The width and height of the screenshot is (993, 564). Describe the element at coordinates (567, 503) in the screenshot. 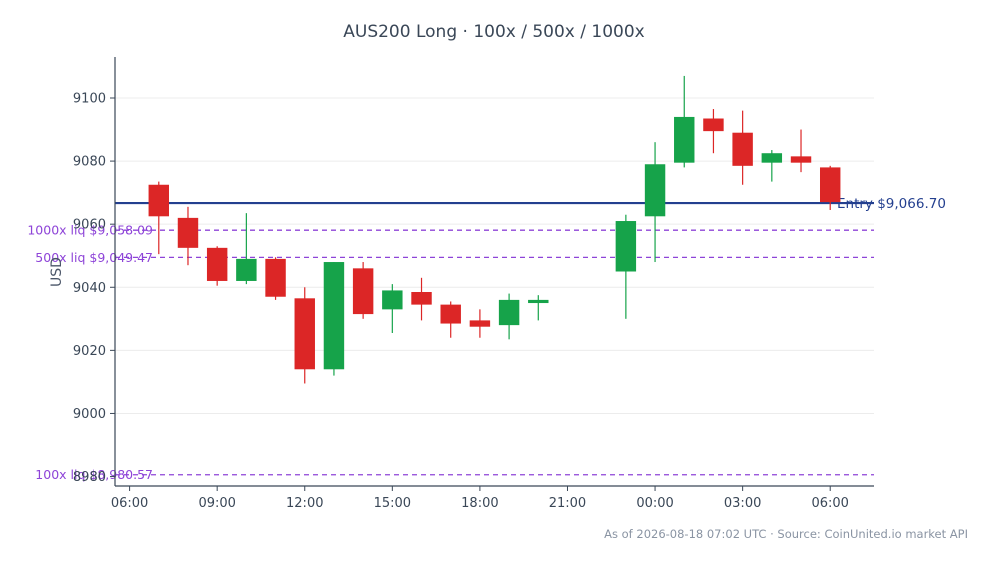

I see `x-tick-label: 21:00` at that location.